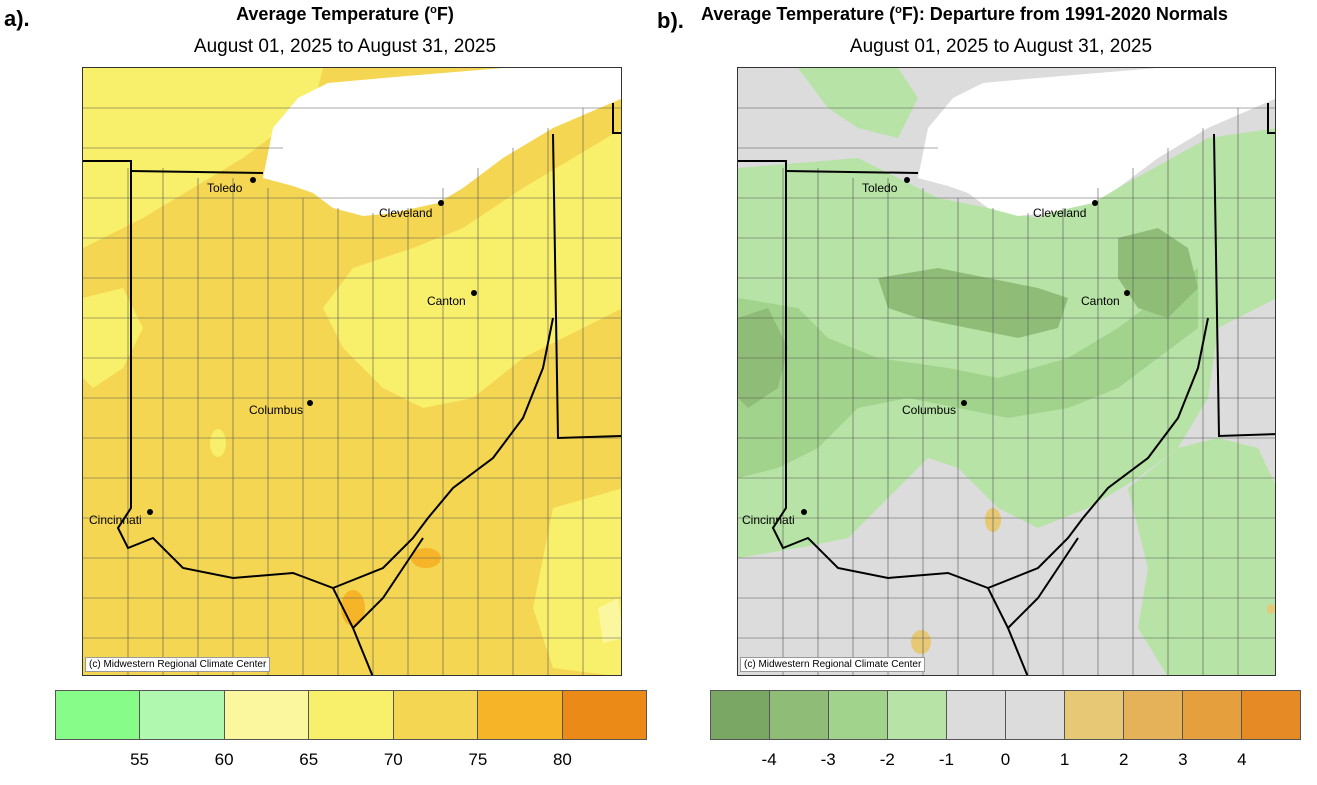  Describe the element at coordinates (393, 759) in the screenshot. I see `legend-tick-label: 70` at that location.